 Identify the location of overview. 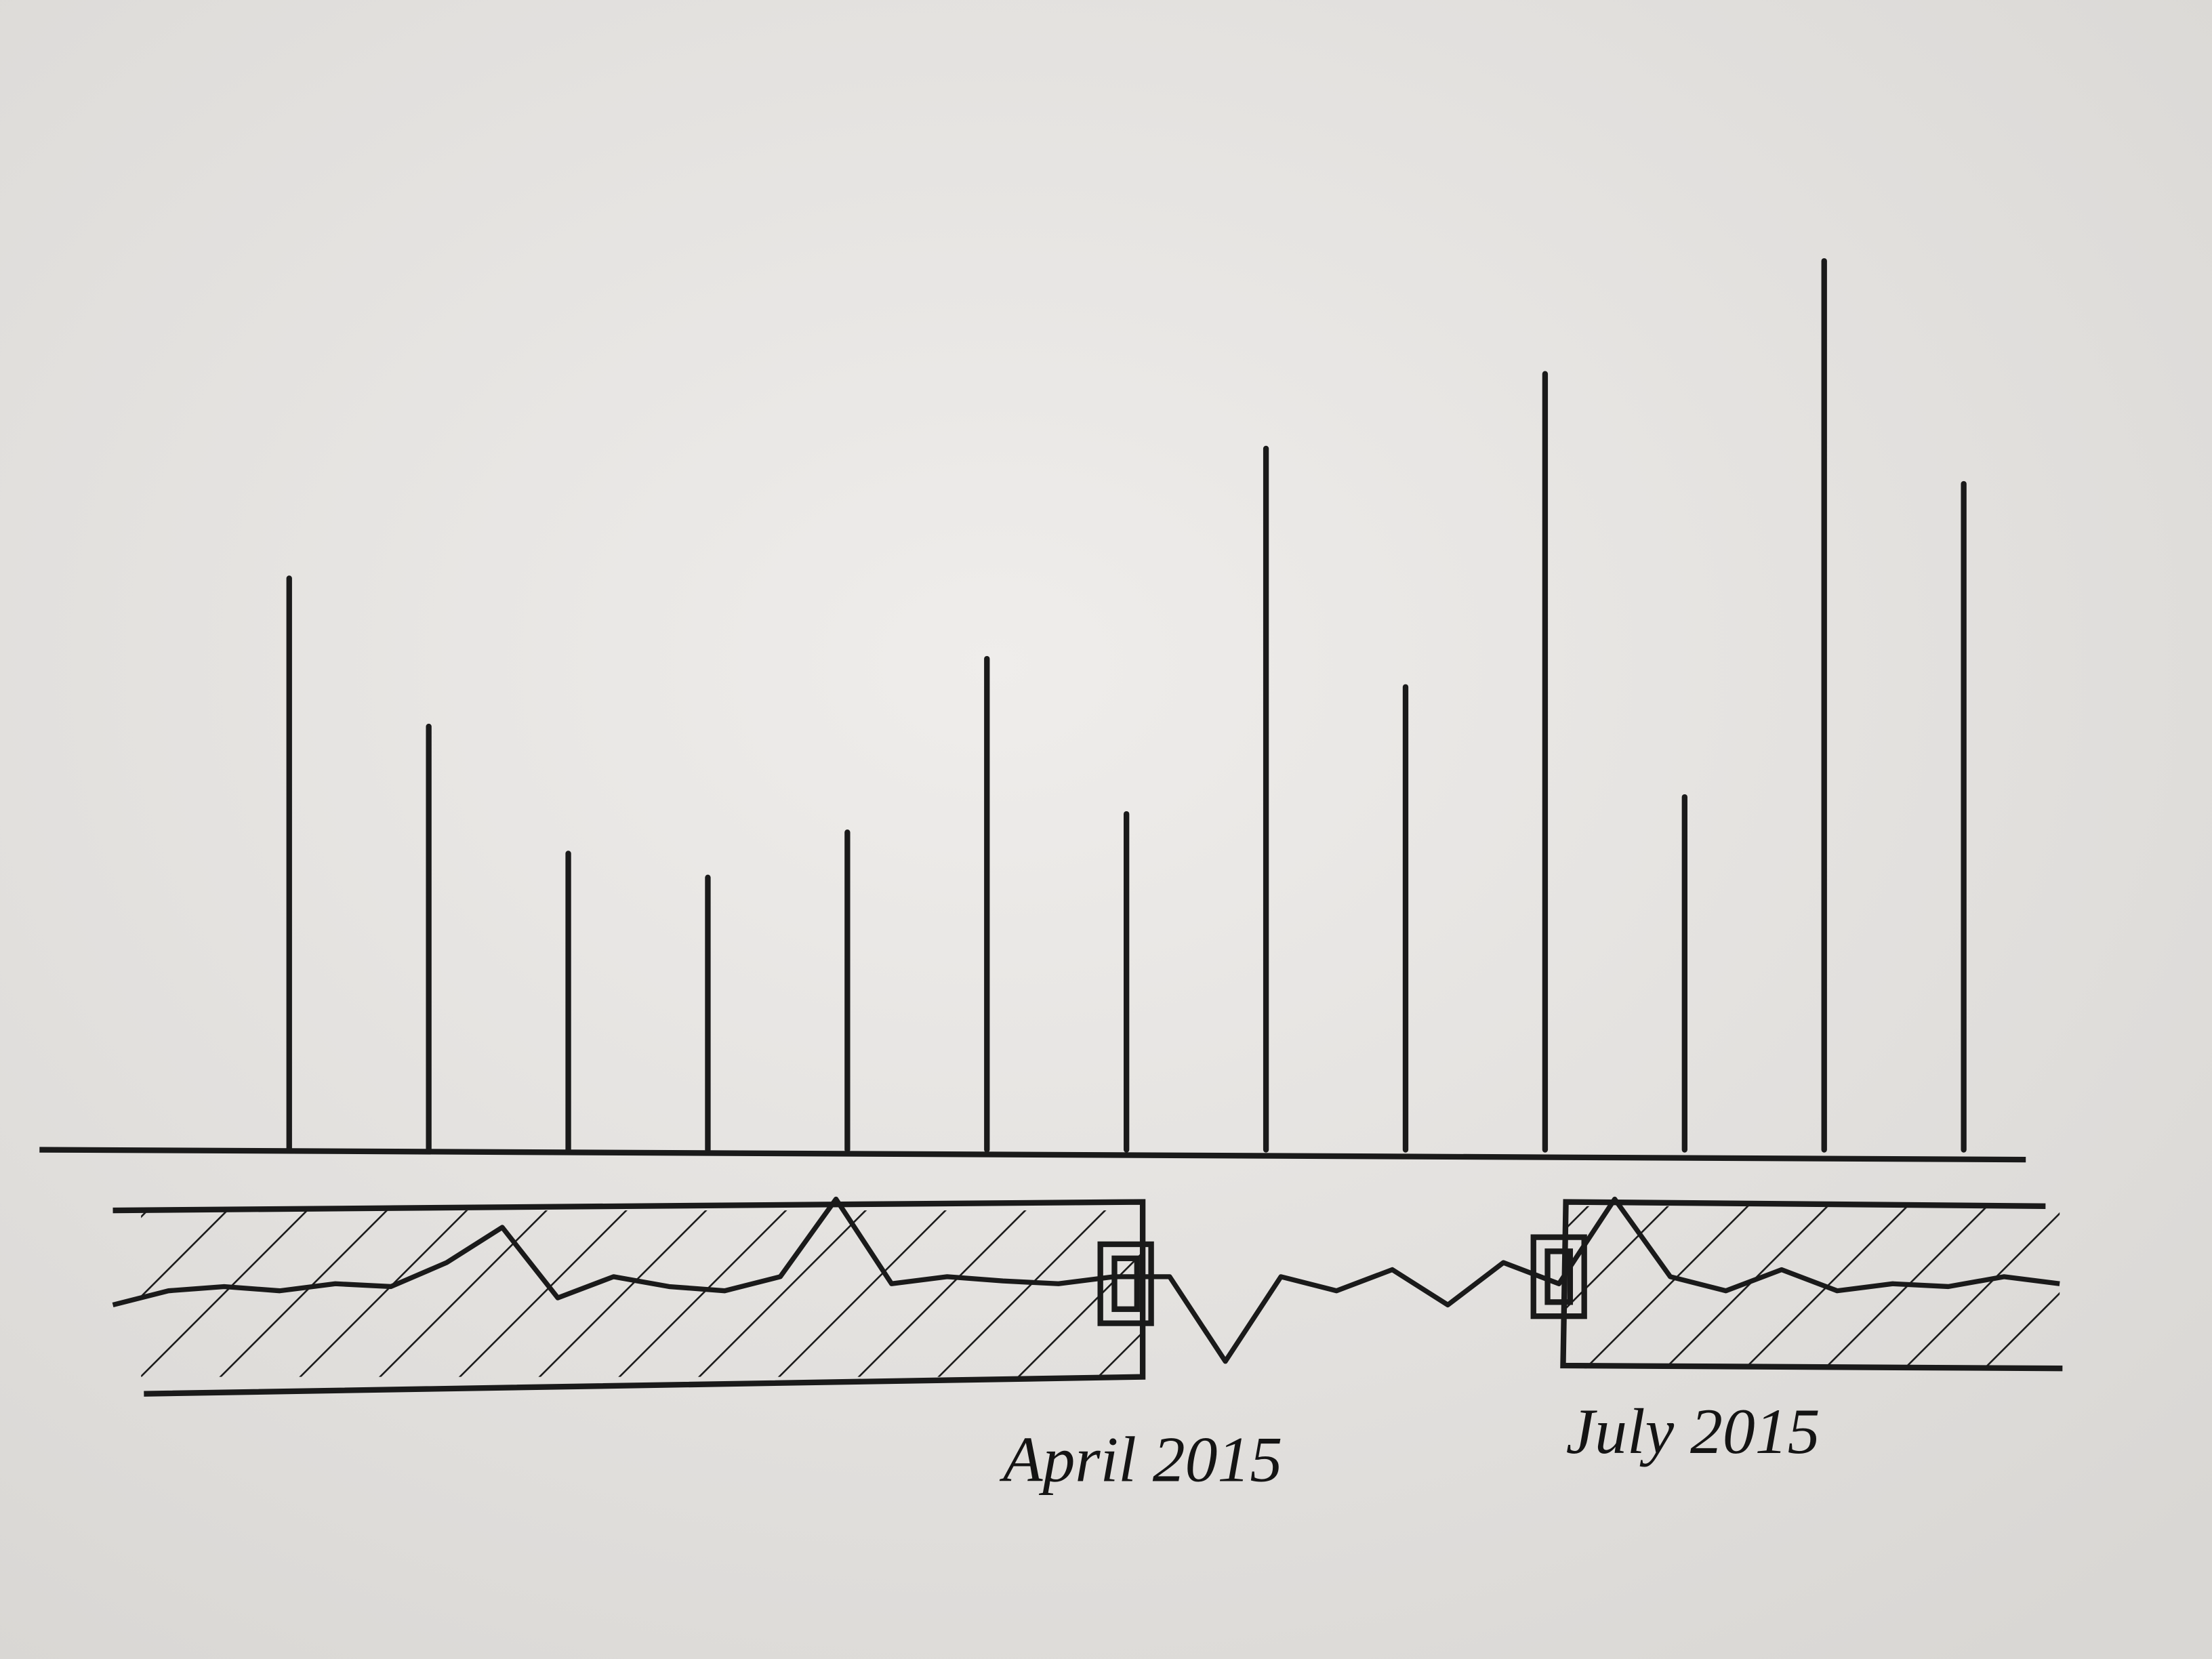
(1088, 1296).